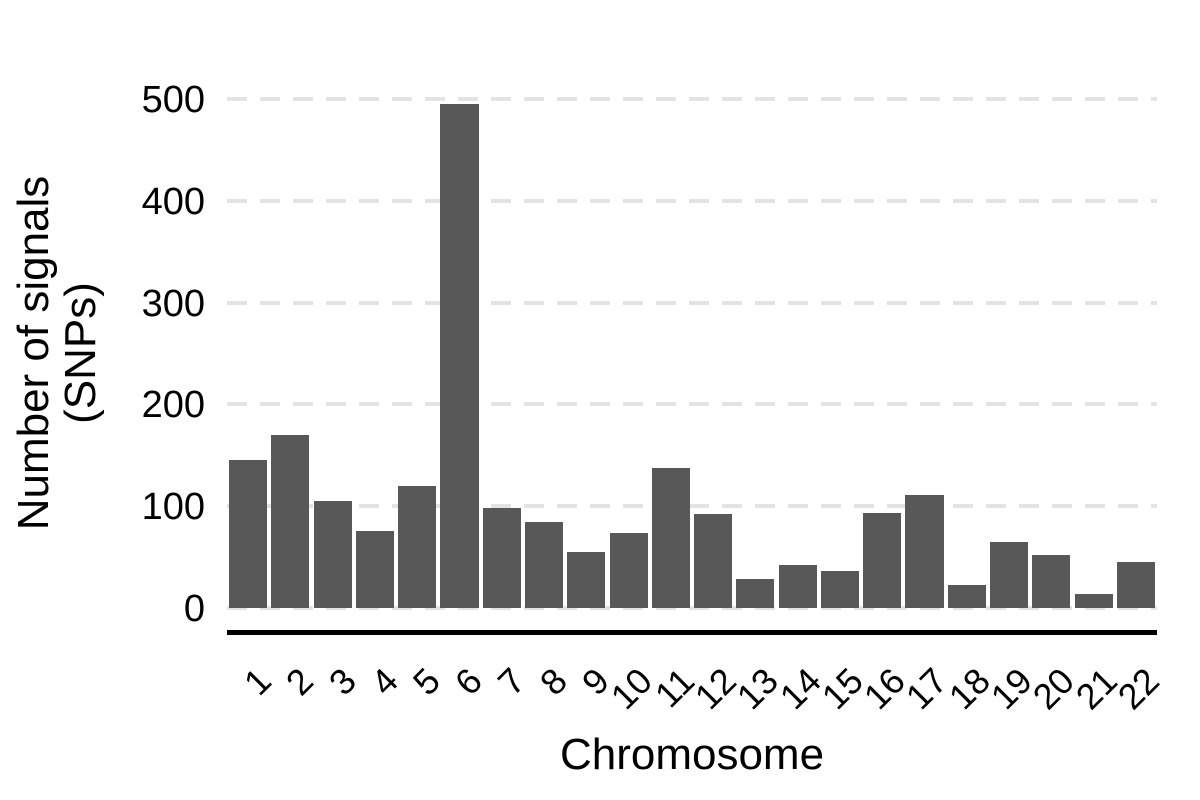  I want to click on y-axis-title-line2: (SNPs), so click(80, 353).